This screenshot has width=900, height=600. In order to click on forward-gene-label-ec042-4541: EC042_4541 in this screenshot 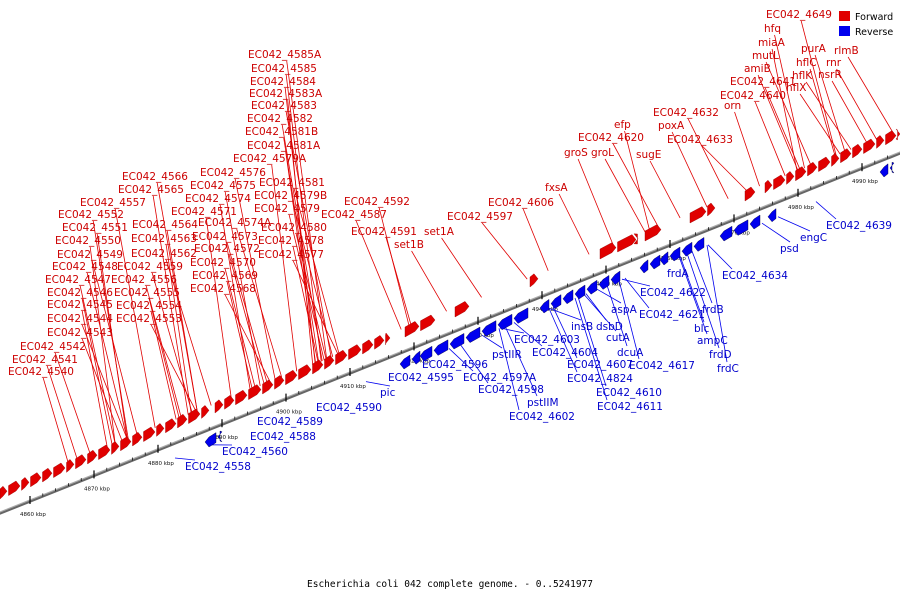, I will do `click(45, 360)`.